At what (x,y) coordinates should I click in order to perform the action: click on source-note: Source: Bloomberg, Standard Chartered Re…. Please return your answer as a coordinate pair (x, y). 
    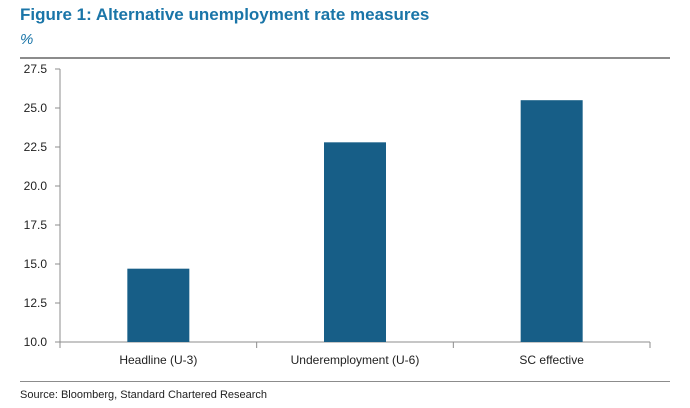
    Looking at the image, I should click on (144, 395).